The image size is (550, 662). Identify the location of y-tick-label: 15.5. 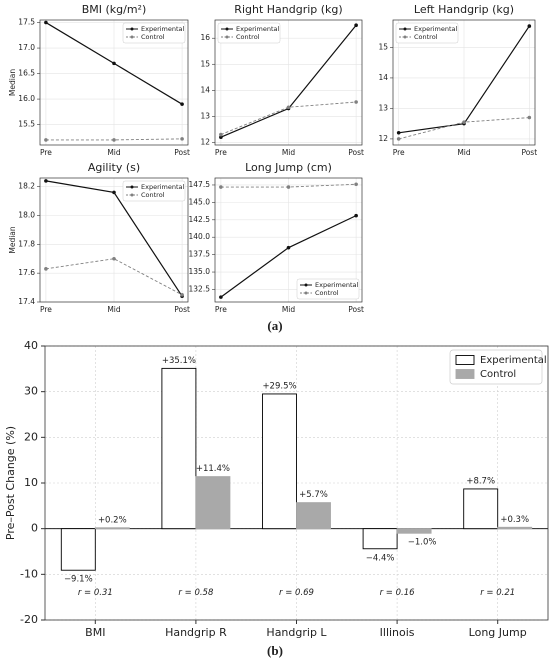
(26, 124).